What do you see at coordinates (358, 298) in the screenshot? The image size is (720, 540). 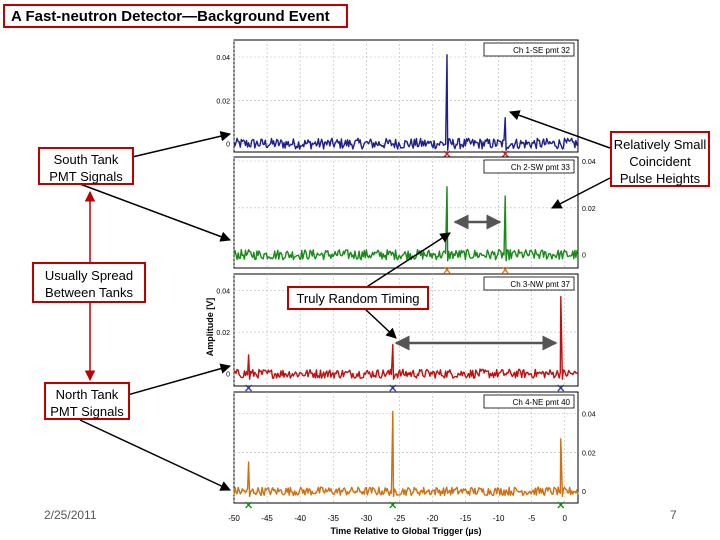 I see `callout-random-timing: Truly Random Timing` at bounding box center [358, 298].